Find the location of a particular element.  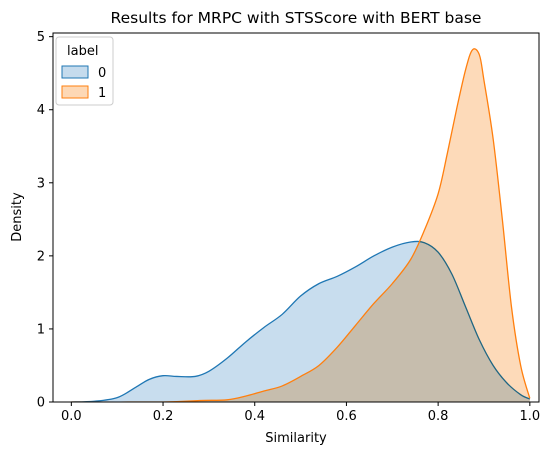

legend: label 0 1 is located at coordinates (84, 71).